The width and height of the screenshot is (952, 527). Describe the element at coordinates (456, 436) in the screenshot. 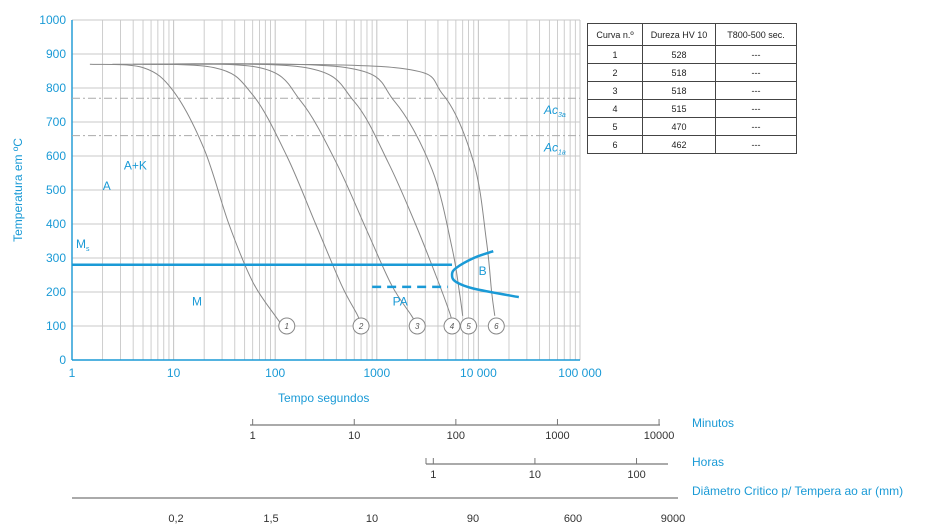

I see `minutes-tick-label: 100` at that location.